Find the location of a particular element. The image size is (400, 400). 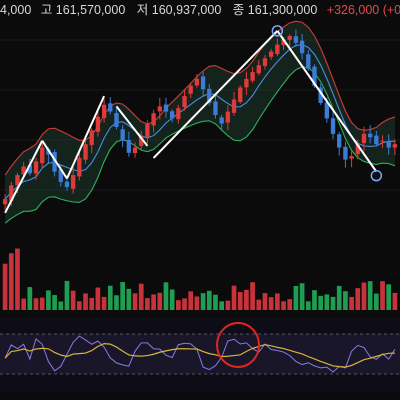

rsi-highlight-circle is located at coordinates (238, 345).